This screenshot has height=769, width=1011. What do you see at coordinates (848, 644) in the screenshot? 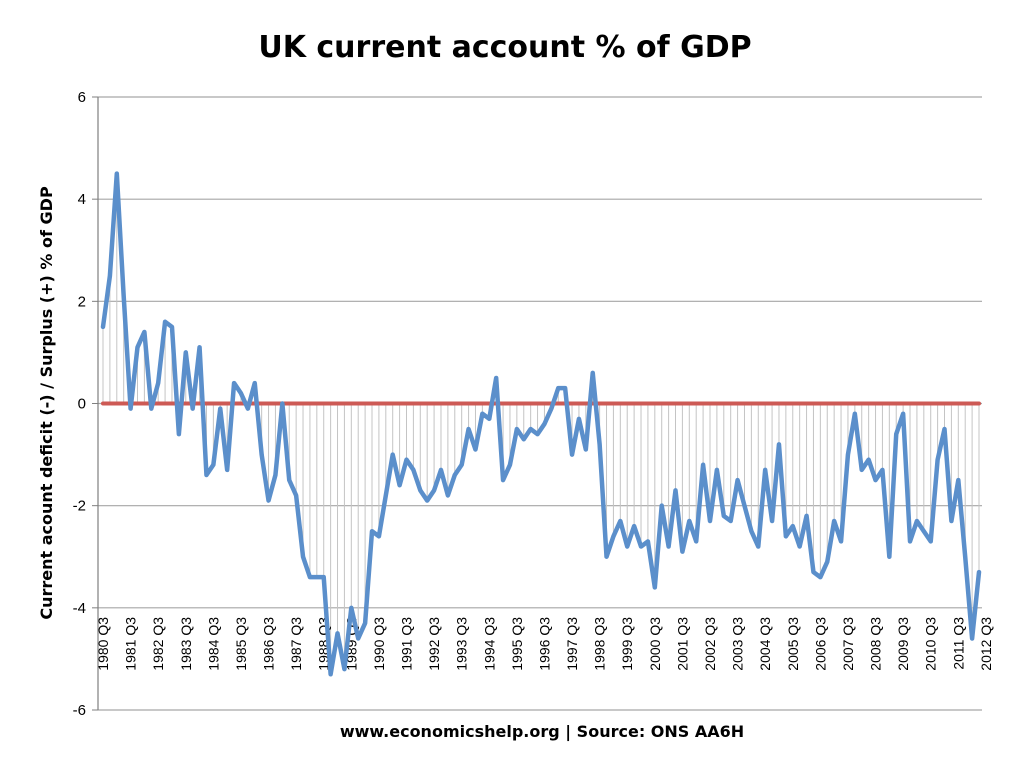
I see `x-tick-label-27: 2007 Q3` at bounding box center [848, 644].